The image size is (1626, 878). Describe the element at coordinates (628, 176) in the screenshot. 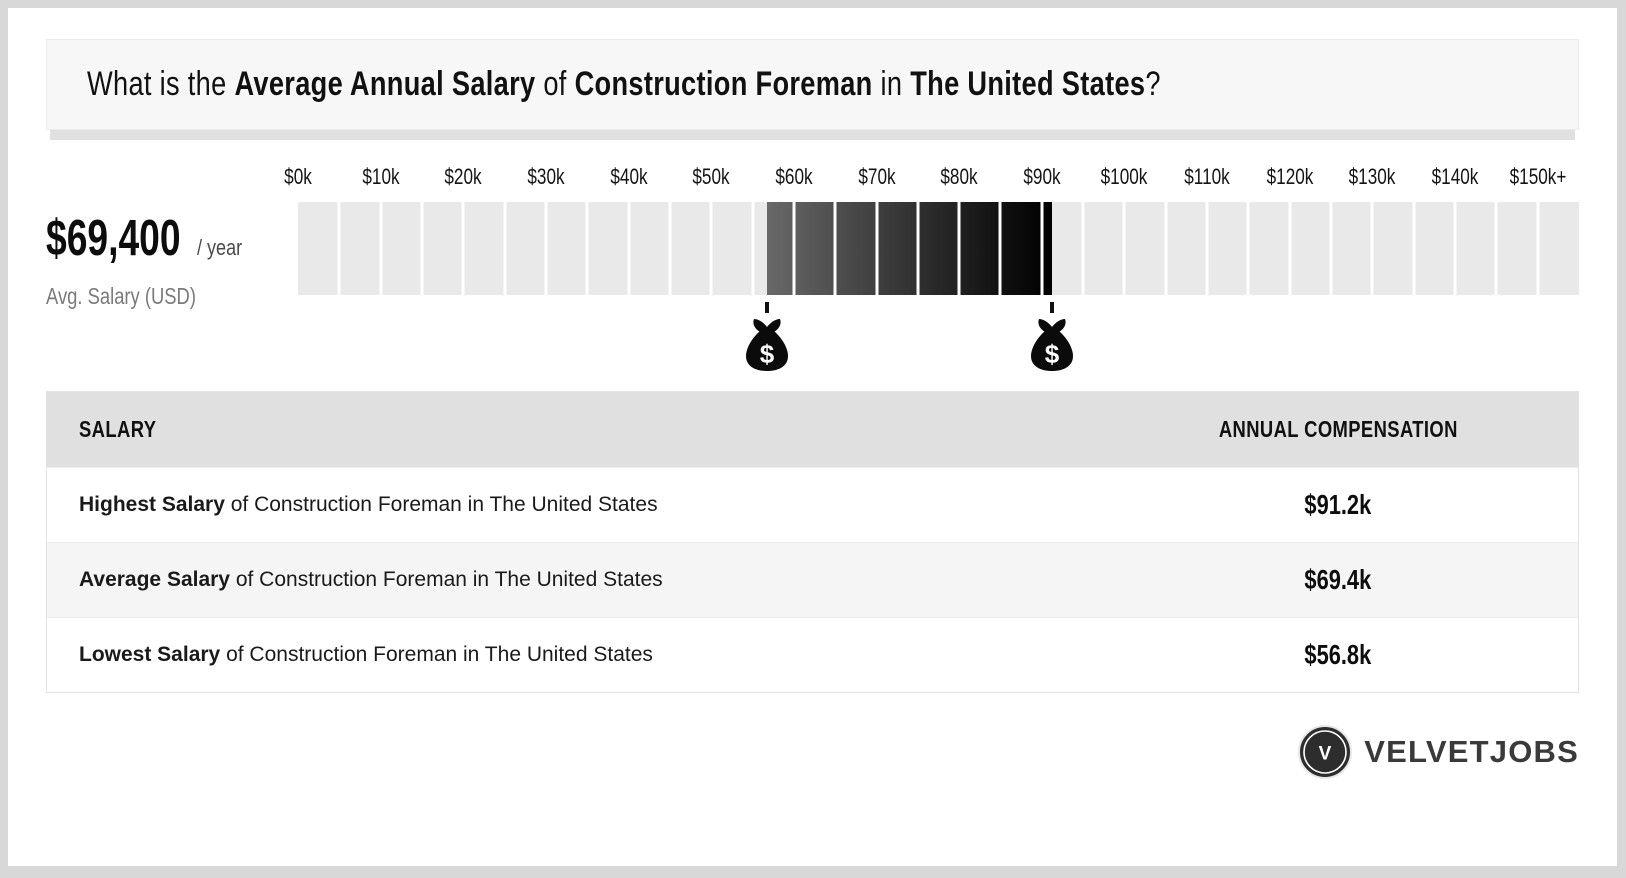

I see `axis-tick-label: $40k` at that location.